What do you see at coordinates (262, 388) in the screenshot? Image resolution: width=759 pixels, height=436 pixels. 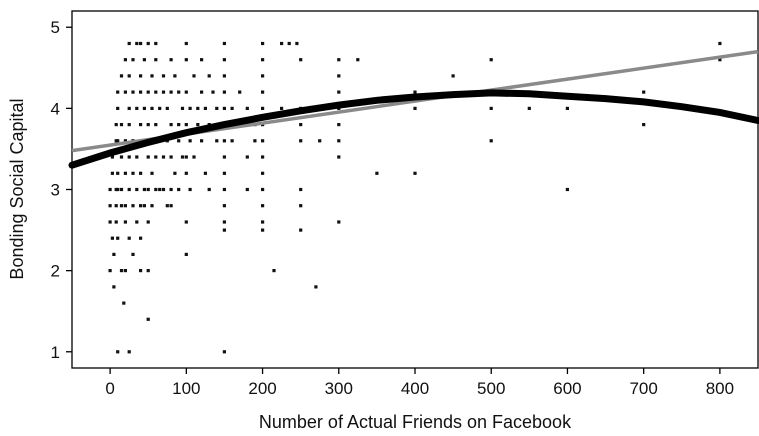 I see `x-tick-label: 200` at bounding box center [262, 388].